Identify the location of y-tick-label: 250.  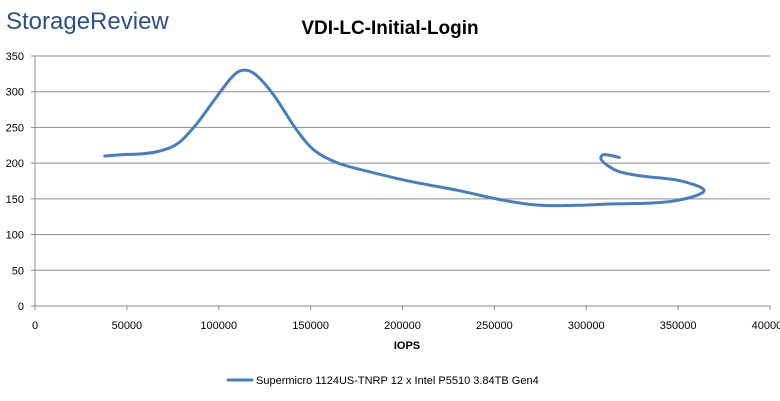
(15, 128).